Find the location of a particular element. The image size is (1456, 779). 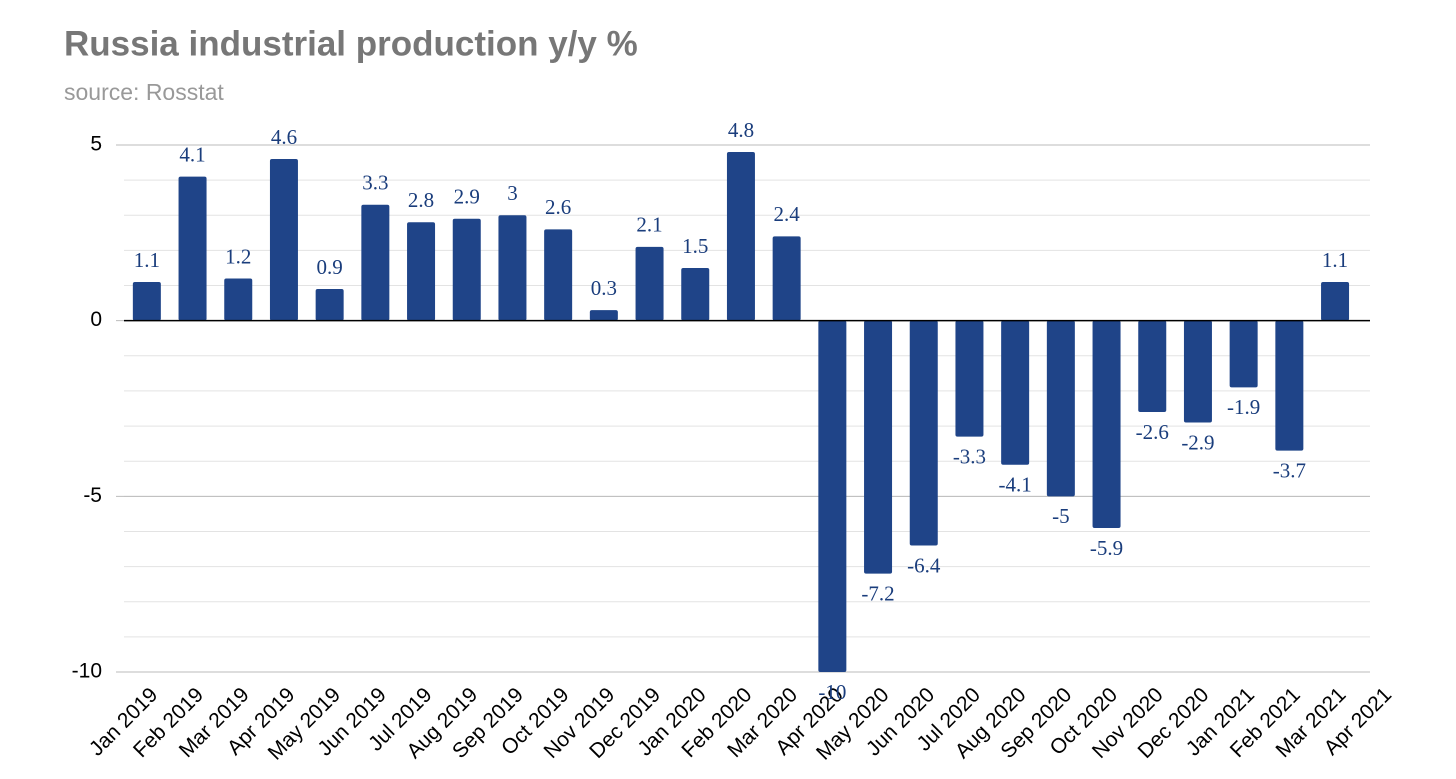

y-tick-label: 5 is located at coordinates (96, 144).